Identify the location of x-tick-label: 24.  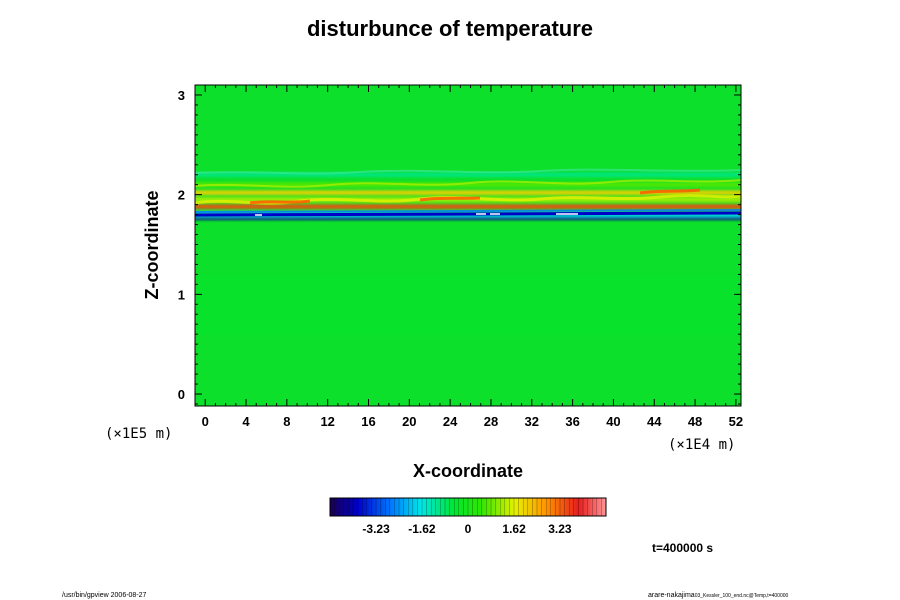
(450, 421).